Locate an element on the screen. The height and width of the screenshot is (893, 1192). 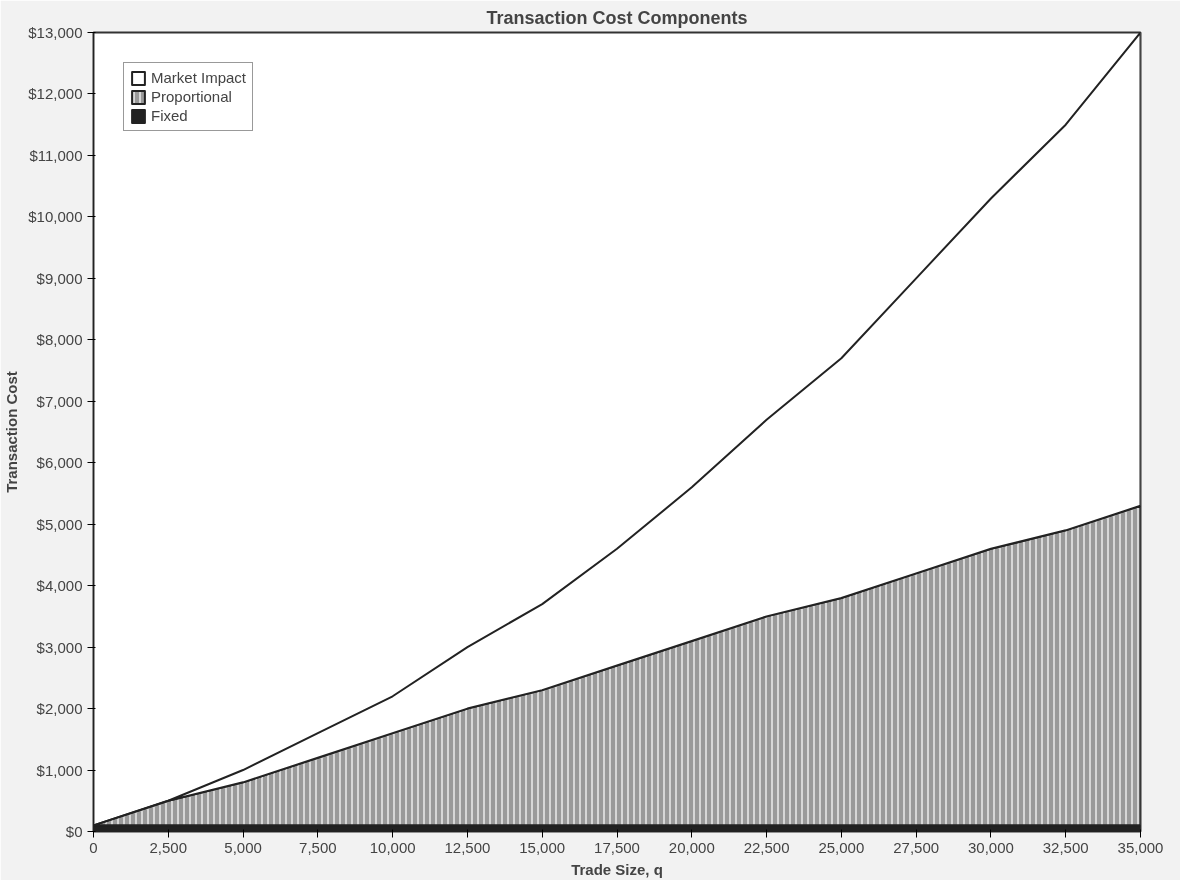
x-axis-title: Trade Size, q is located at coordinates (617, 869).